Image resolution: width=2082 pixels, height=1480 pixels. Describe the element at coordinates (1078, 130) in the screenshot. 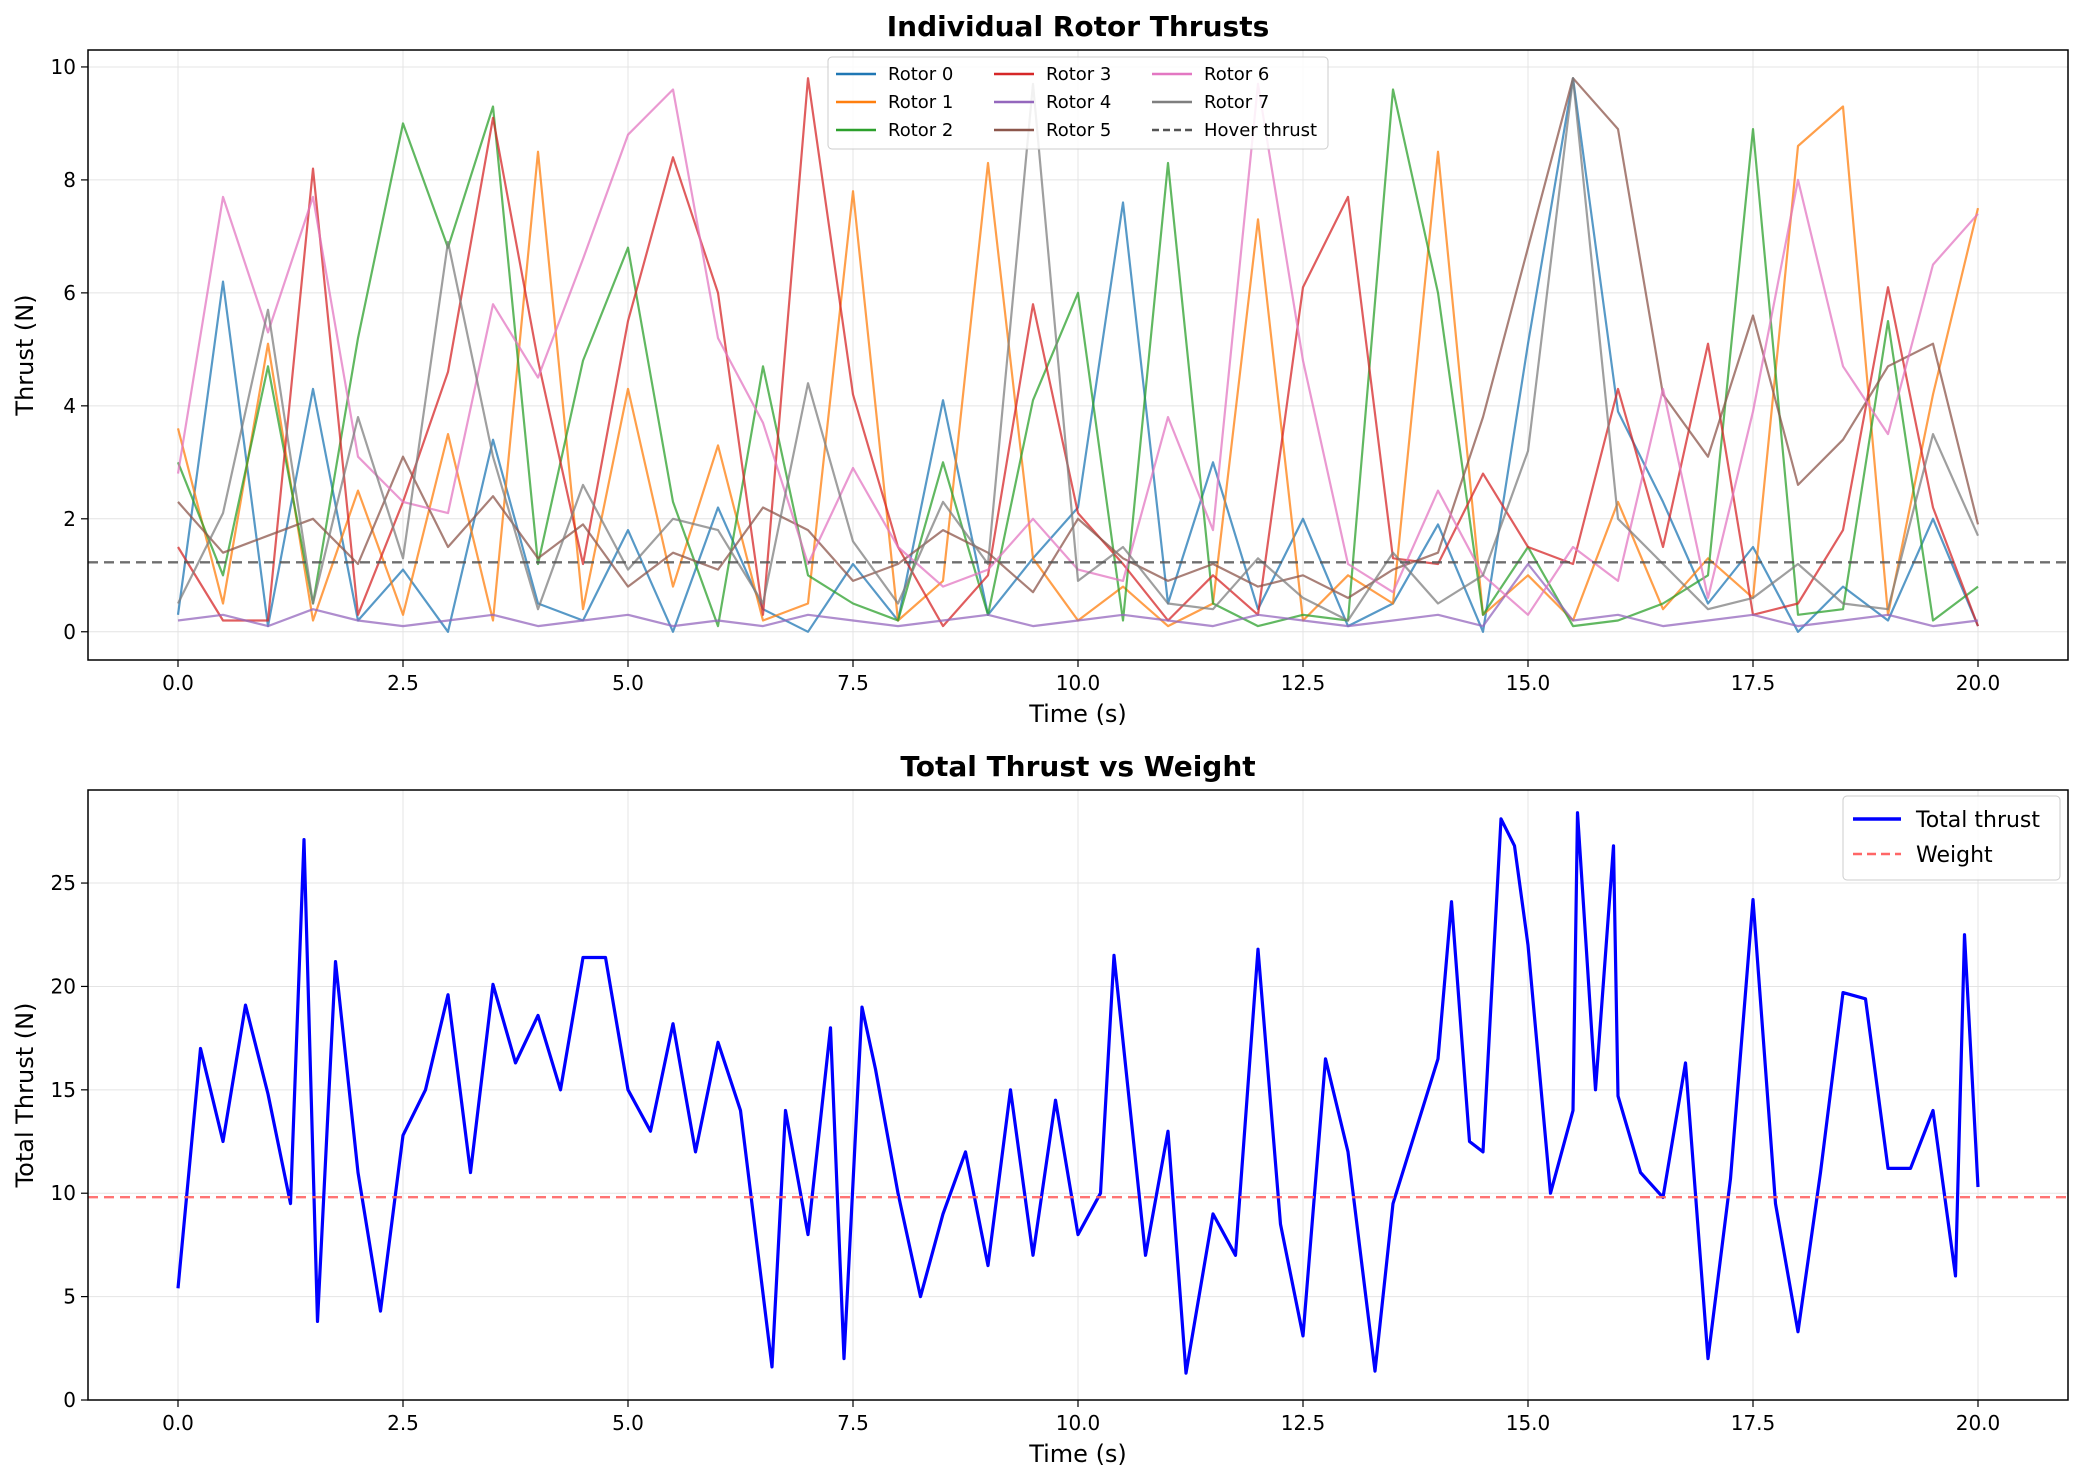

I see `legend-label-rotor-5: Rotor 5` at that location.